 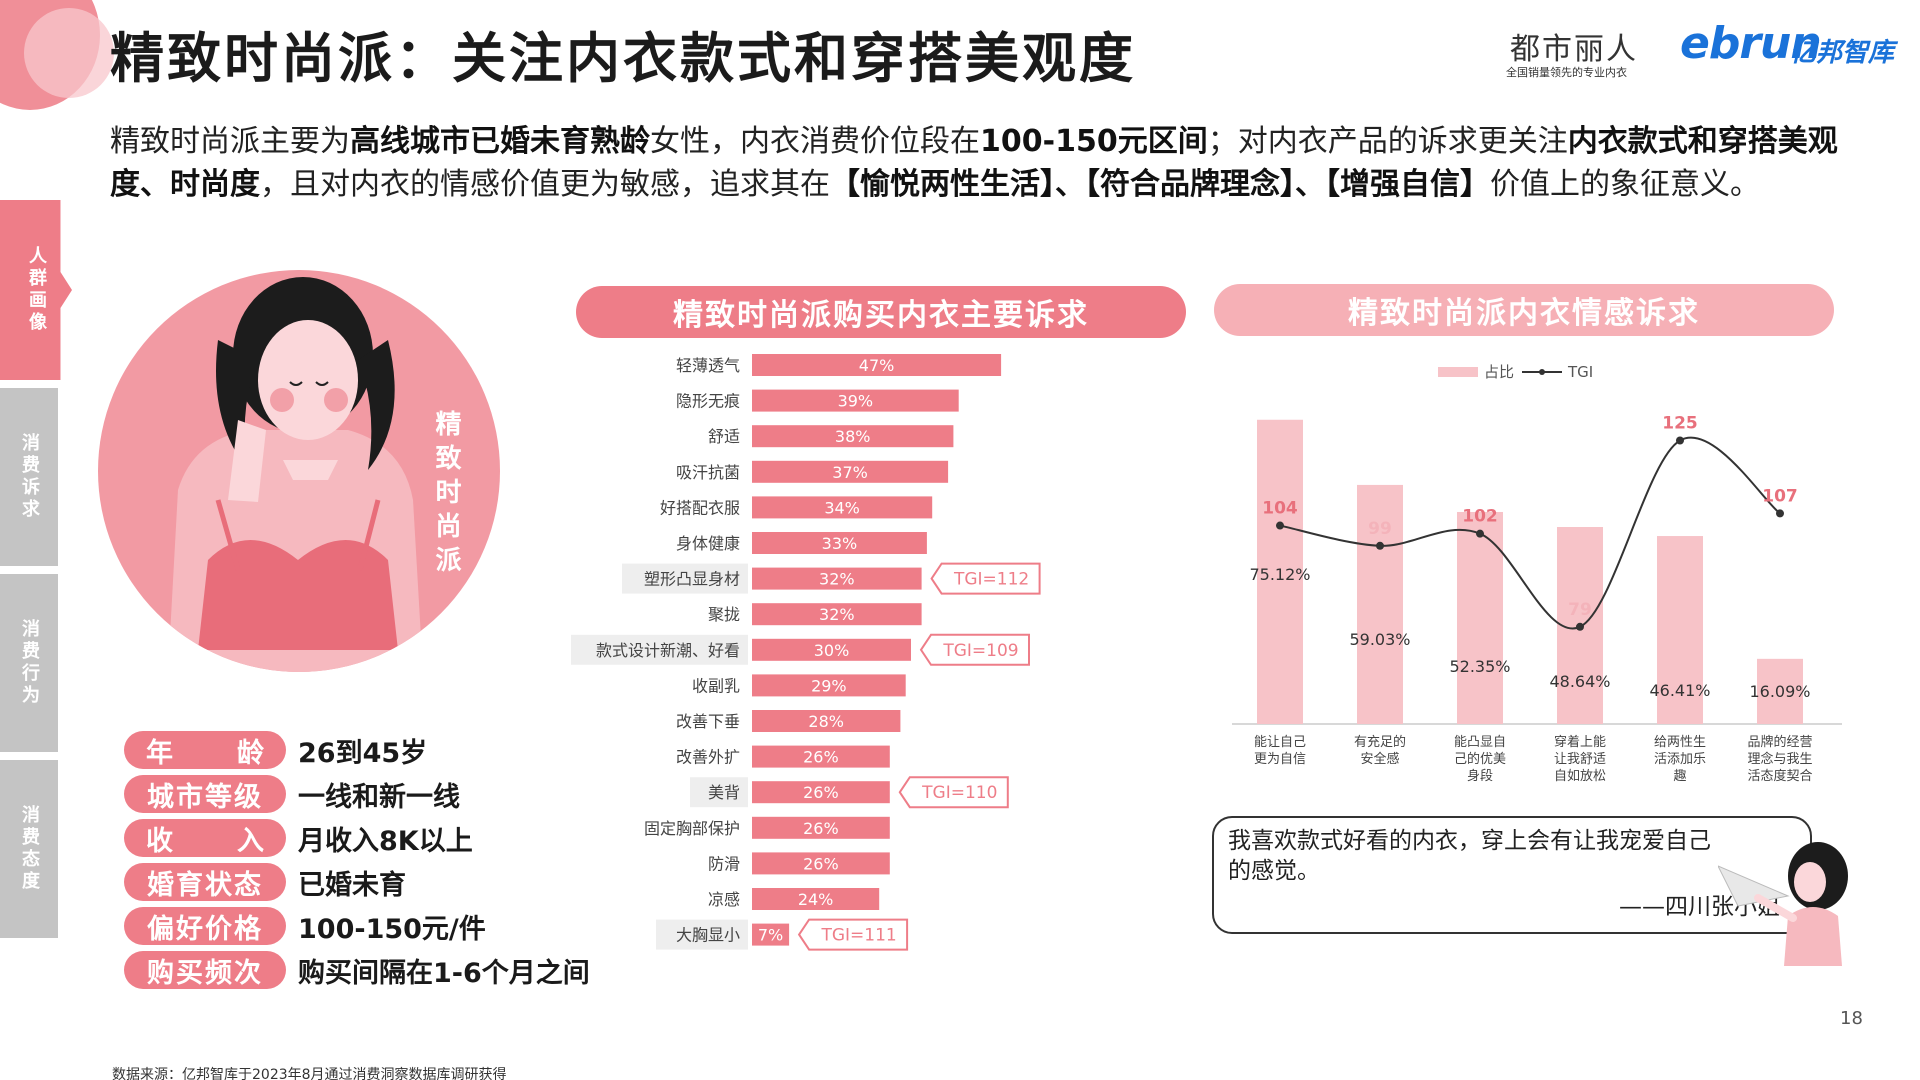 What do you see at coordinates (1480, 742) in the screenshot?
I see `category-label: 能凸显自` at bounding box center [1480, 742].